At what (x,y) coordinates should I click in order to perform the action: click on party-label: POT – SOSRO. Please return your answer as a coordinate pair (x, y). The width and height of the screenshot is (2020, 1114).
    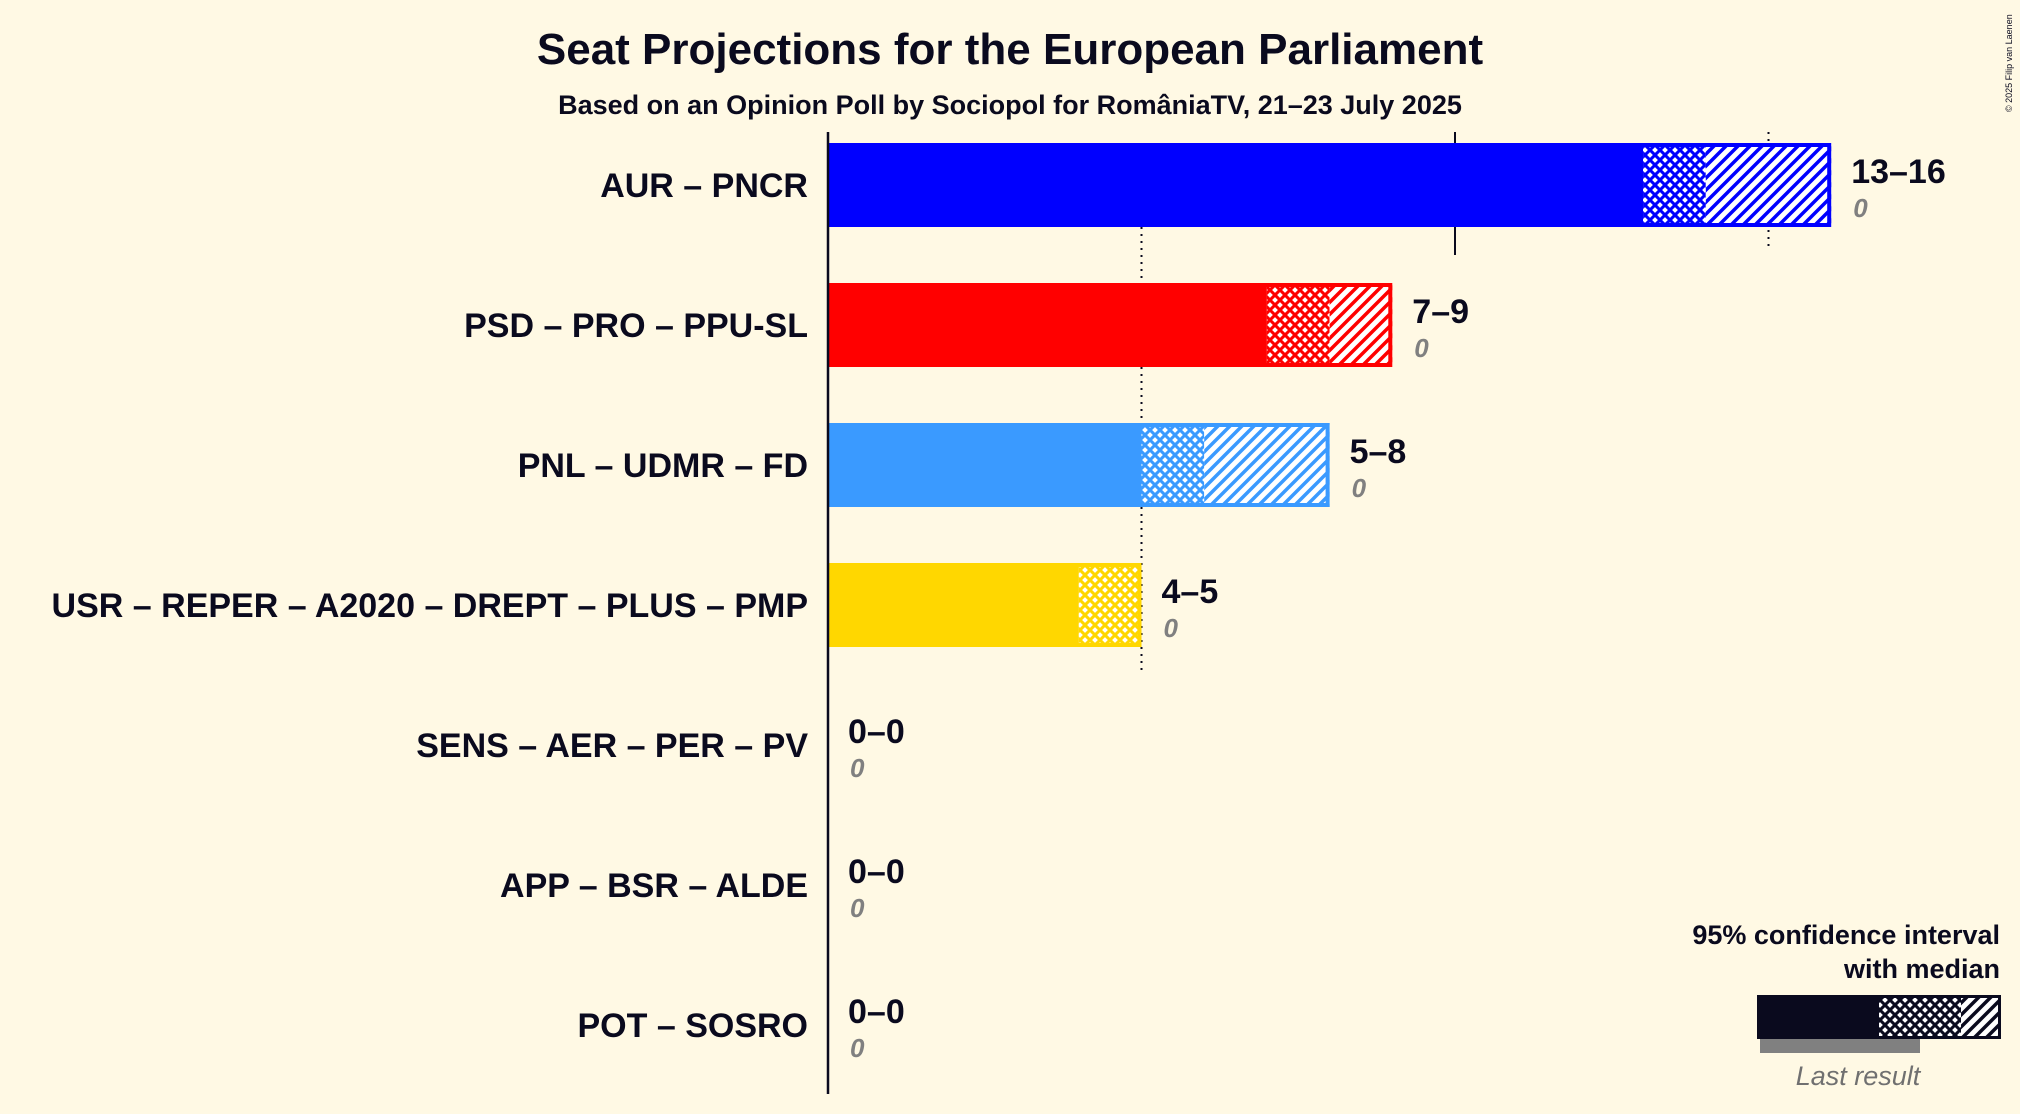
    Looking at the image, I should click on (693, 1026).